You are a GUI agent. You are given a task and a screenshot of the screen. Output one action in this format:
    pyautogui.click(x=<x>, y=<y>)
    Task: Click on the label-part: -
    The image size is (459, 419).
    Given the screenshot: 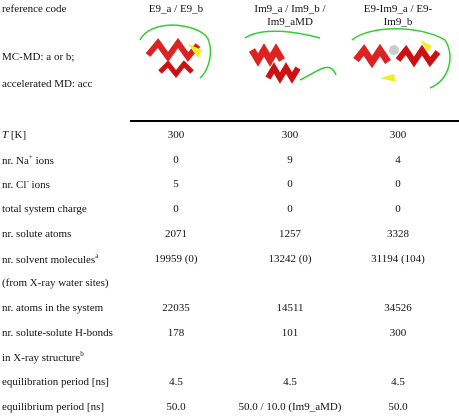 What is the action you would take?
    pyautogui.click(x=27, y=181)
    